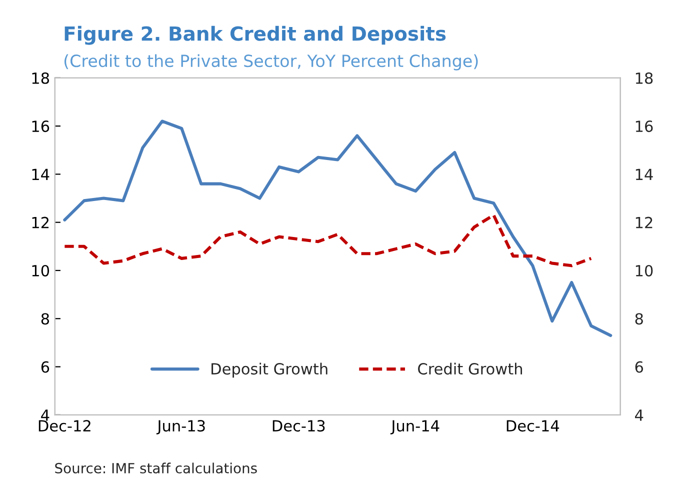 Image resolution: width=678 pixels, height=478 pixels. Describe the element at coordinates (64, 426) in the screenshot. I see `x-tick-label: Dec-12` at that location.